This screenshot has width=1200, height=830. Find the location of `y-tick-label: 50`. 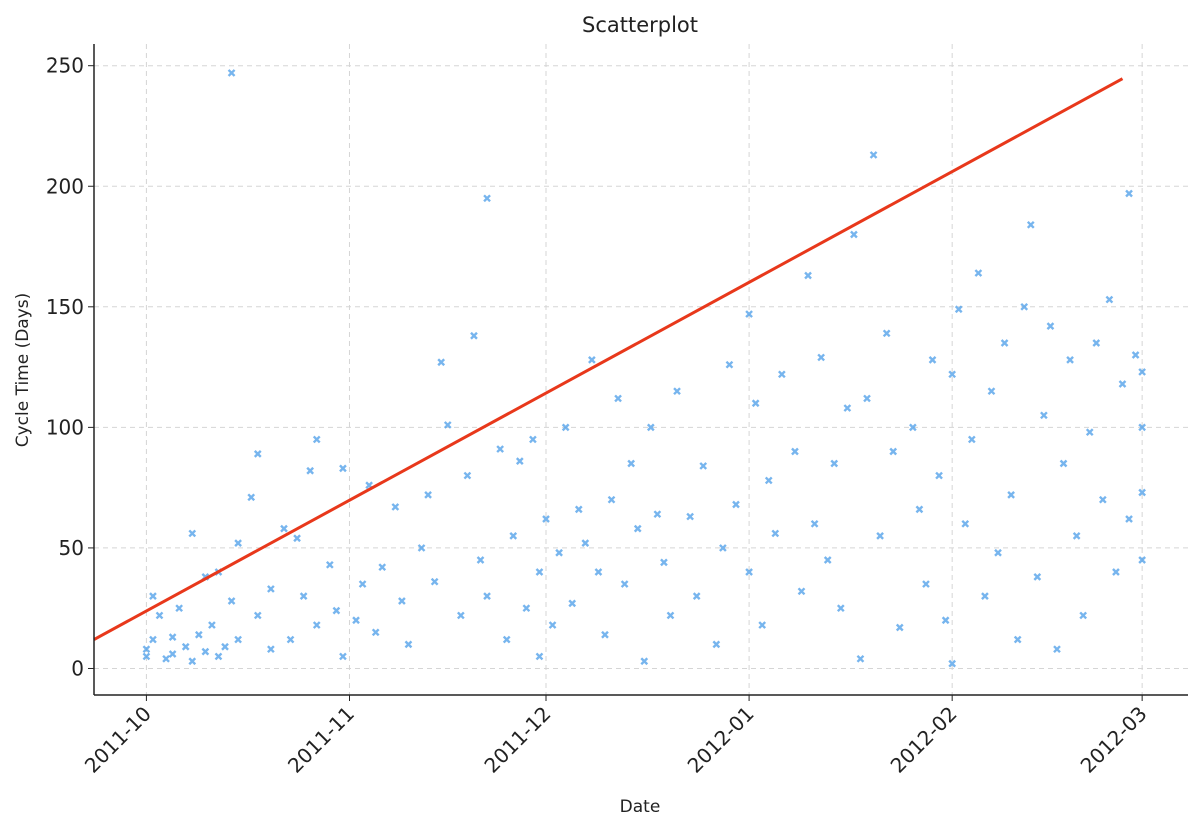

y-tick-label: 50 is located at coordinates (71, 548).